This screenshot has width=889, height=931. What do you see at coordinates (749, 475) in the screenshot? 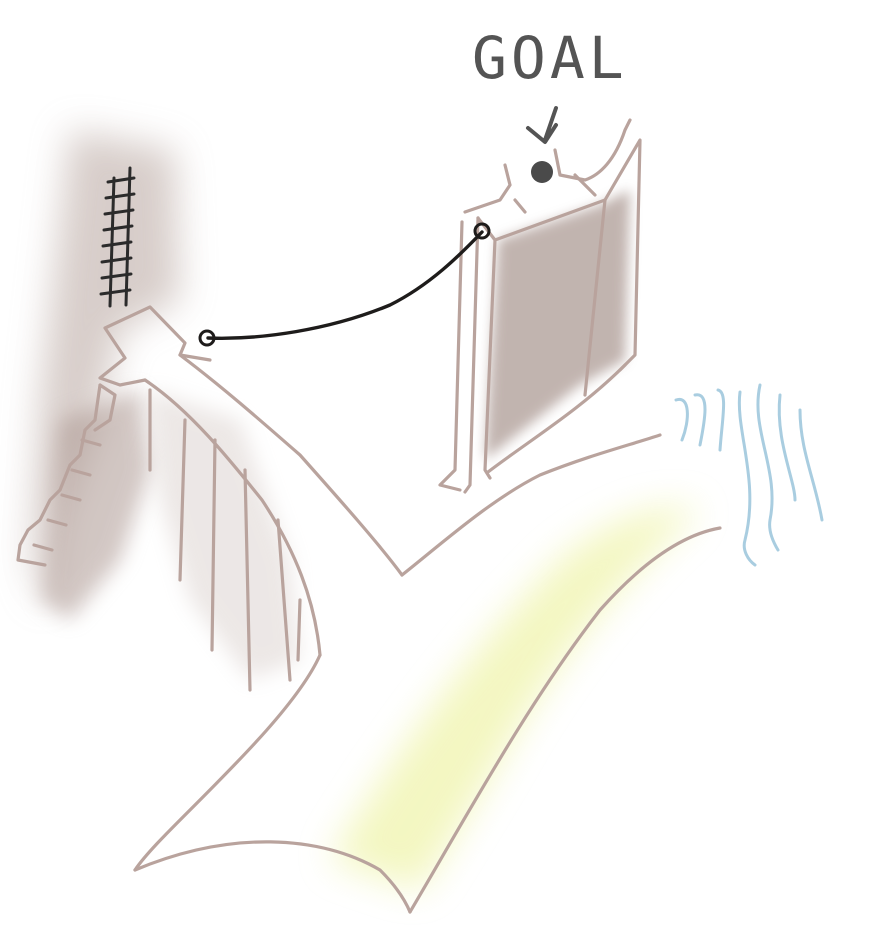
I see `water-waves-icon` at bounding box center [749, 475].